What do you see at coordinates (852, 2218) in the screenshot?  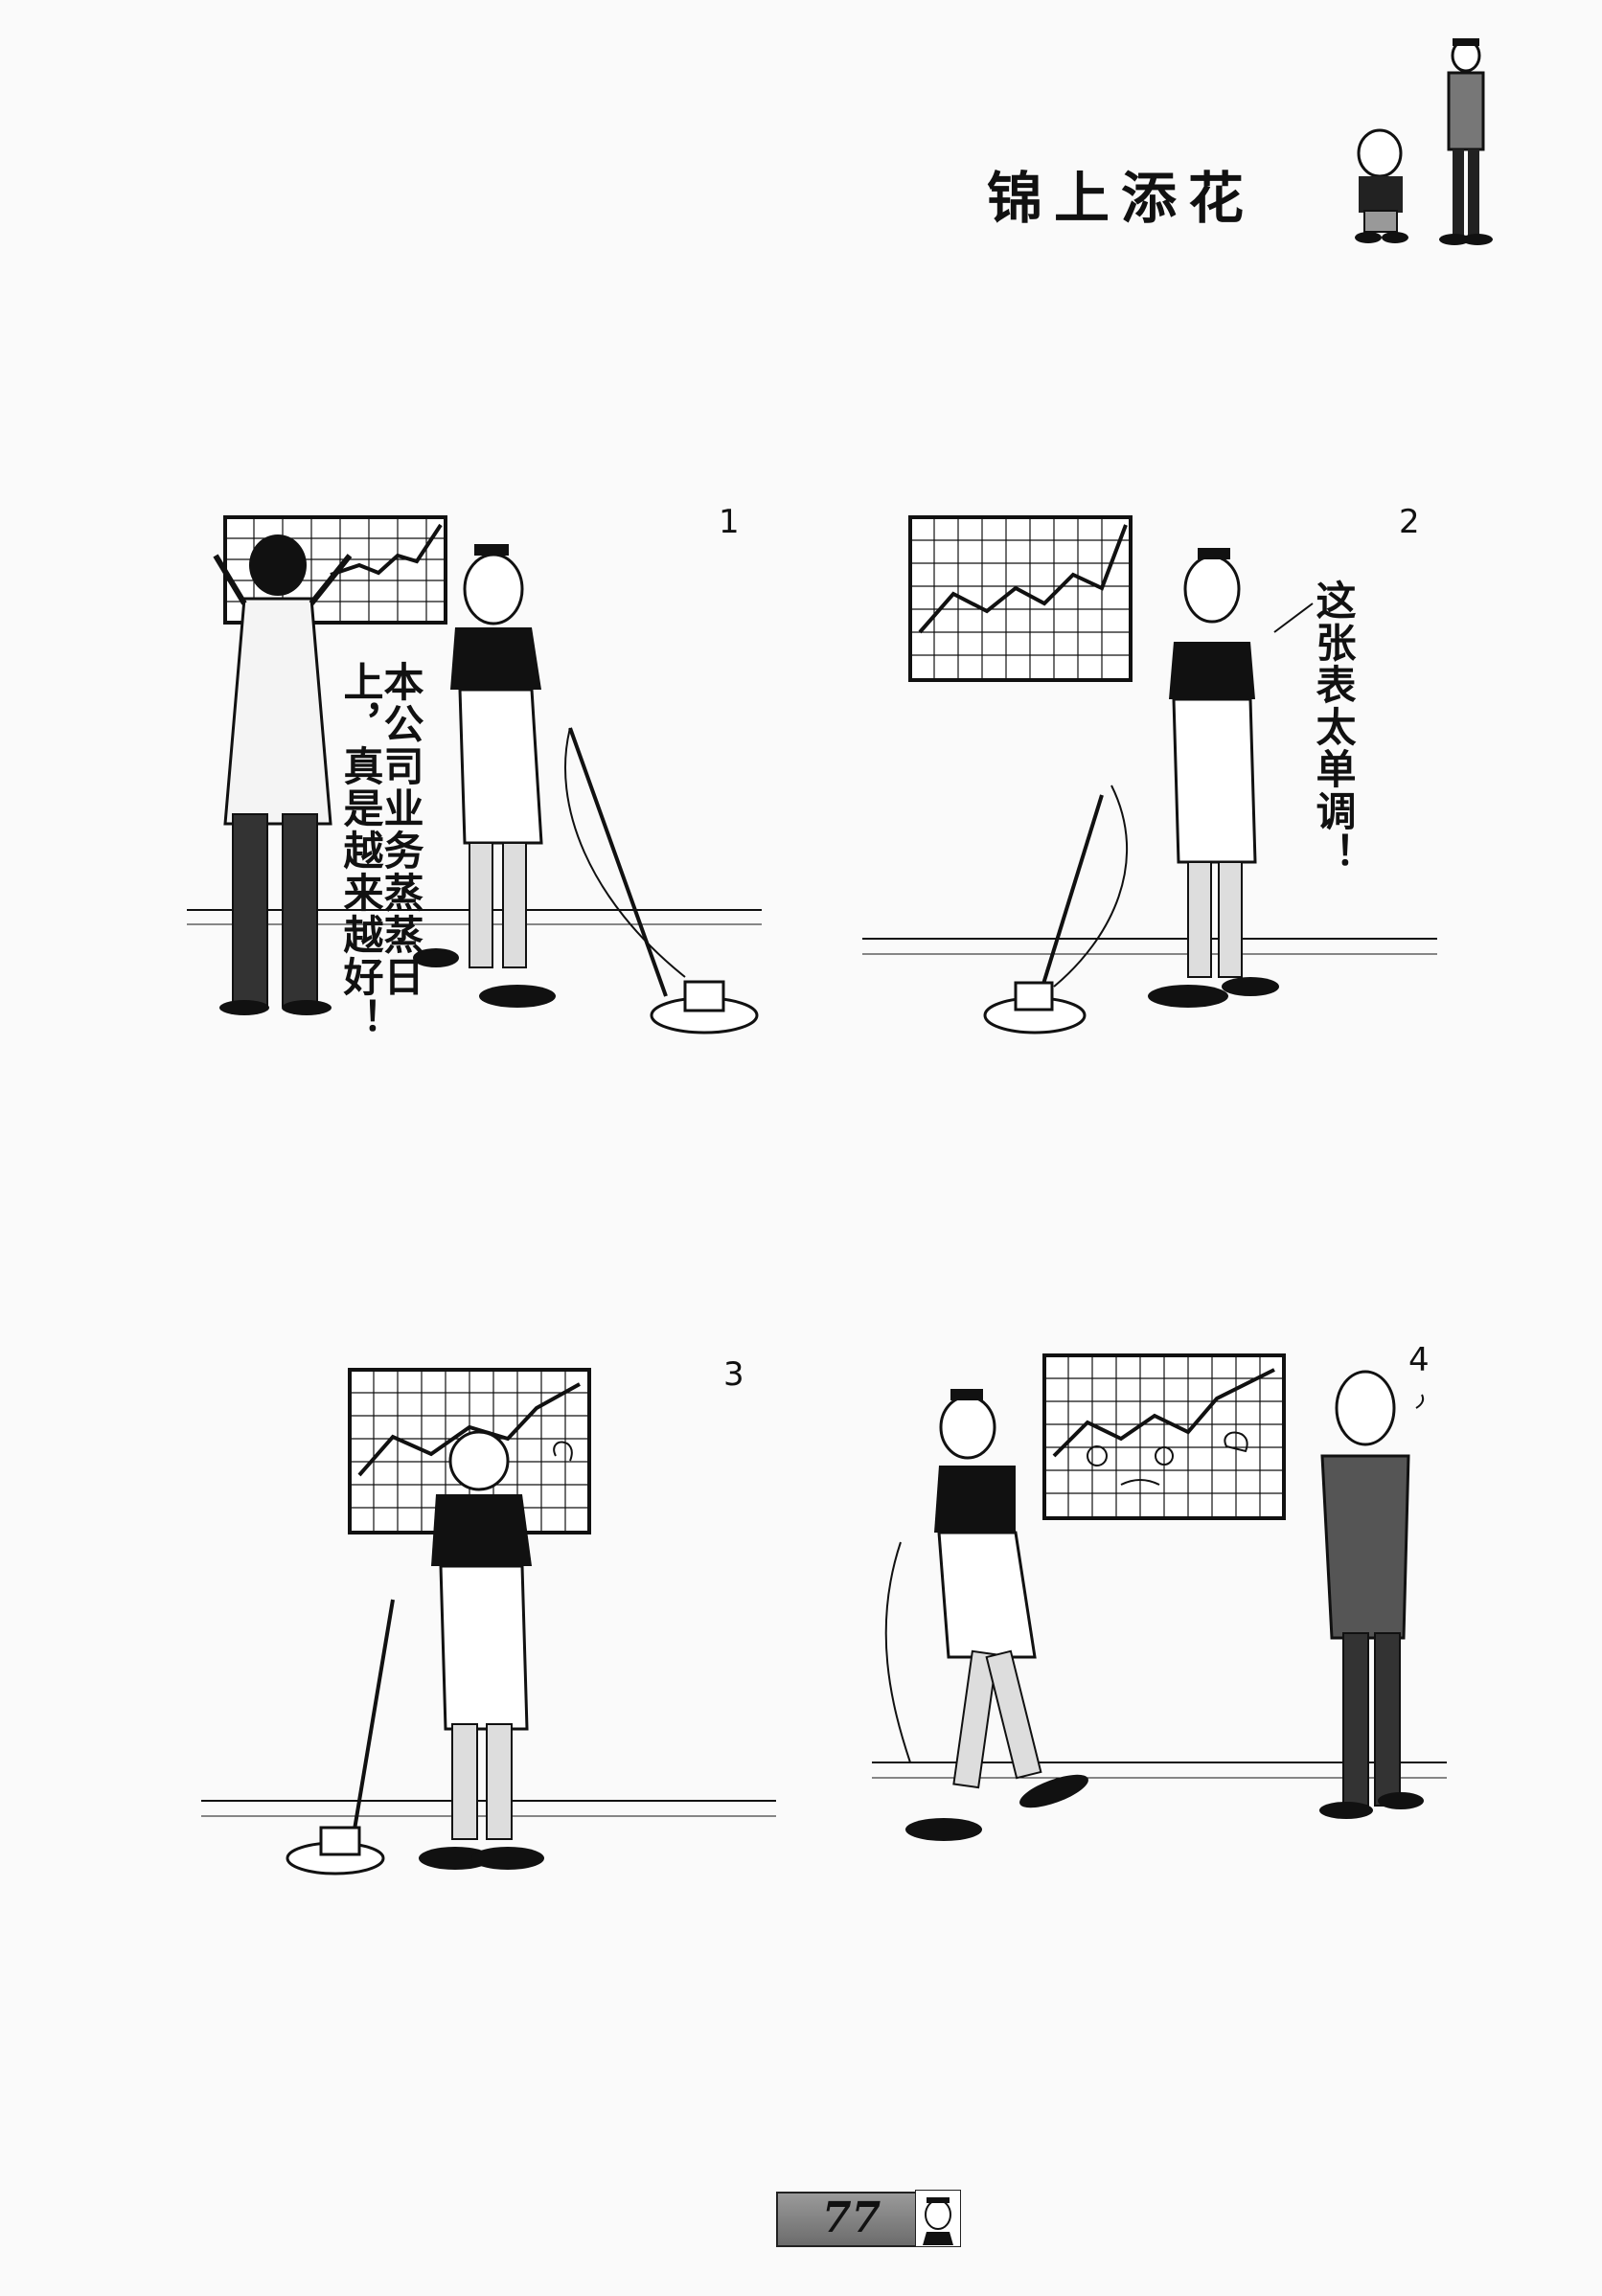 I see `page-number: 77` at bounding box center [852, 2218].